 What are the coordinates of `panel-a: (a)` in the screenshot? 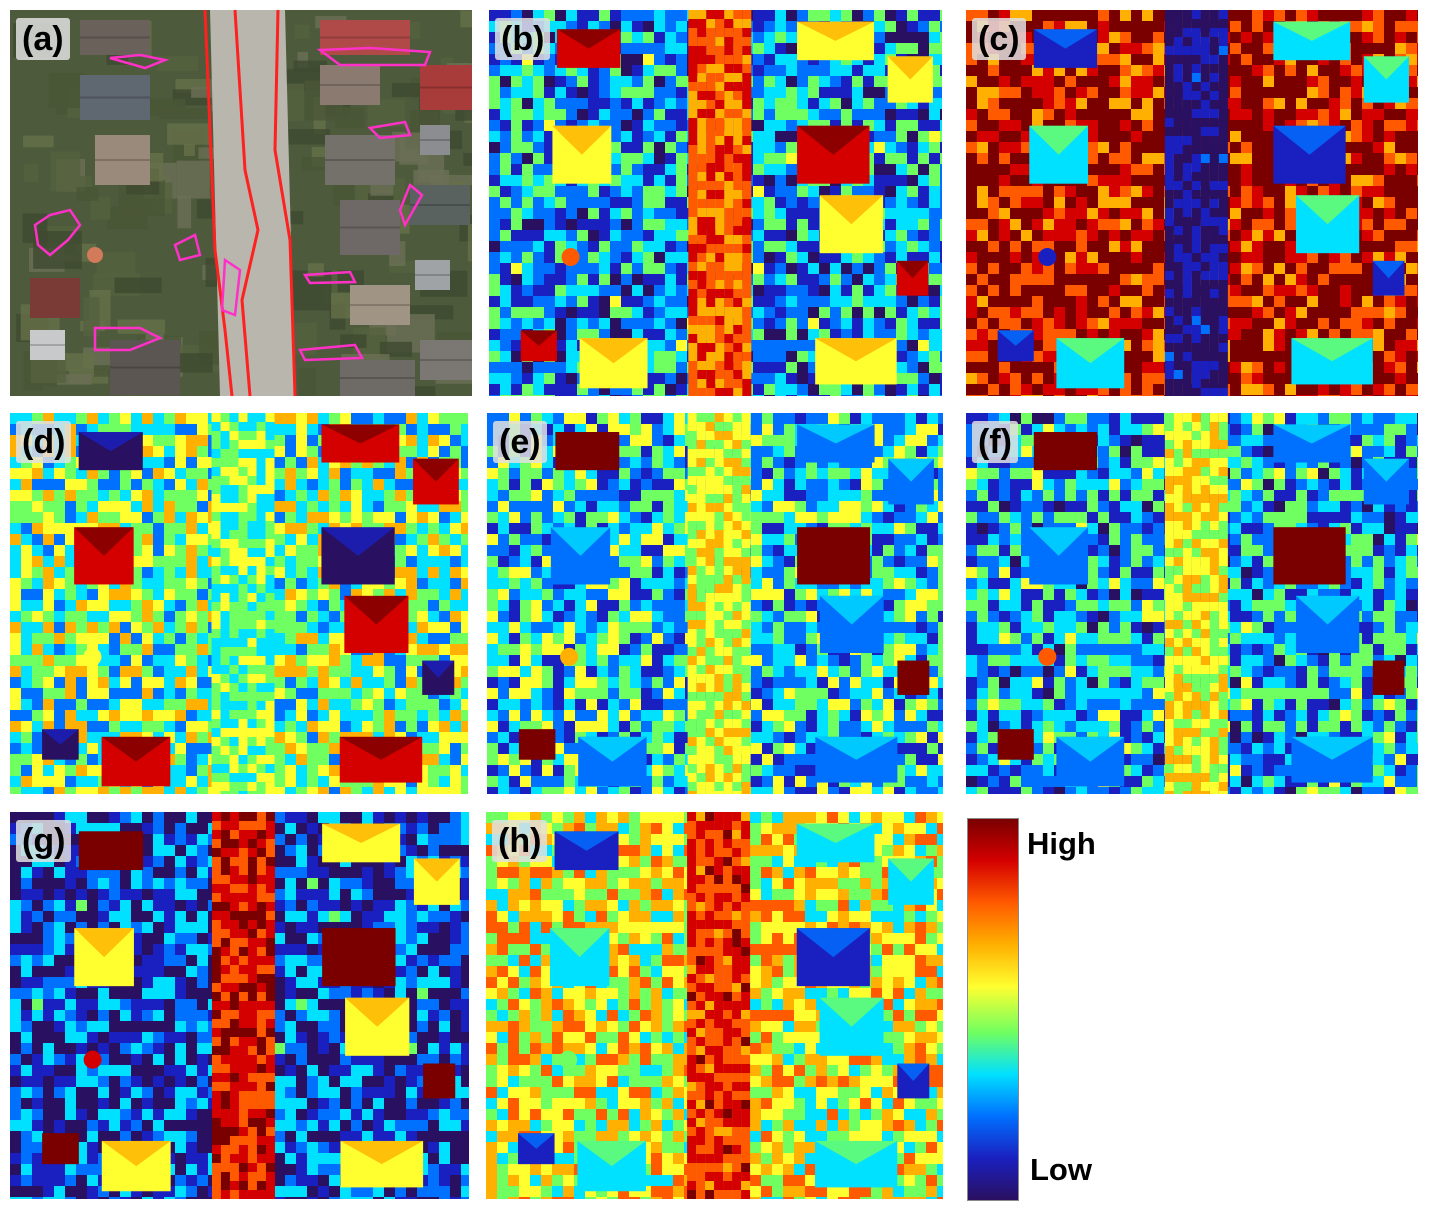 It's located at (241, 203).